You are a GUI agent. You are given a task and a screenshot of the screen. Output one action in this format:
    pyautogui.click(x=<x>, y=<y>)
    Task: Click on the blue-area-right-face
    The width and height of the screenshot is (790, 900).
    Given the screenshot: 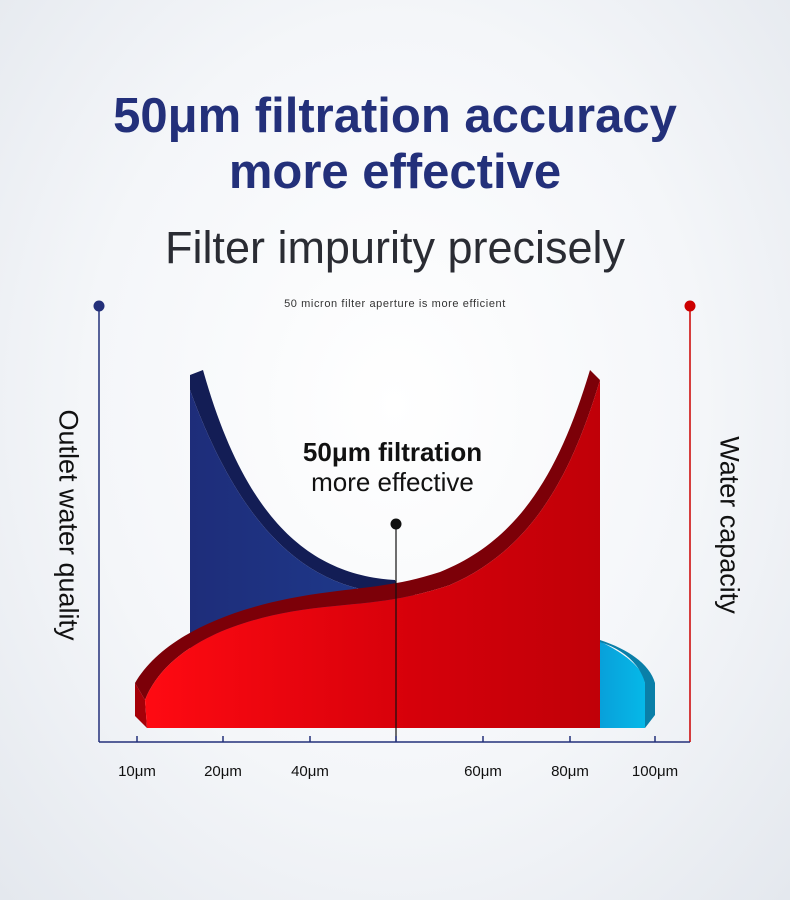 What is the action you would take?
    pyautogui.click(x=627, y=684)
    